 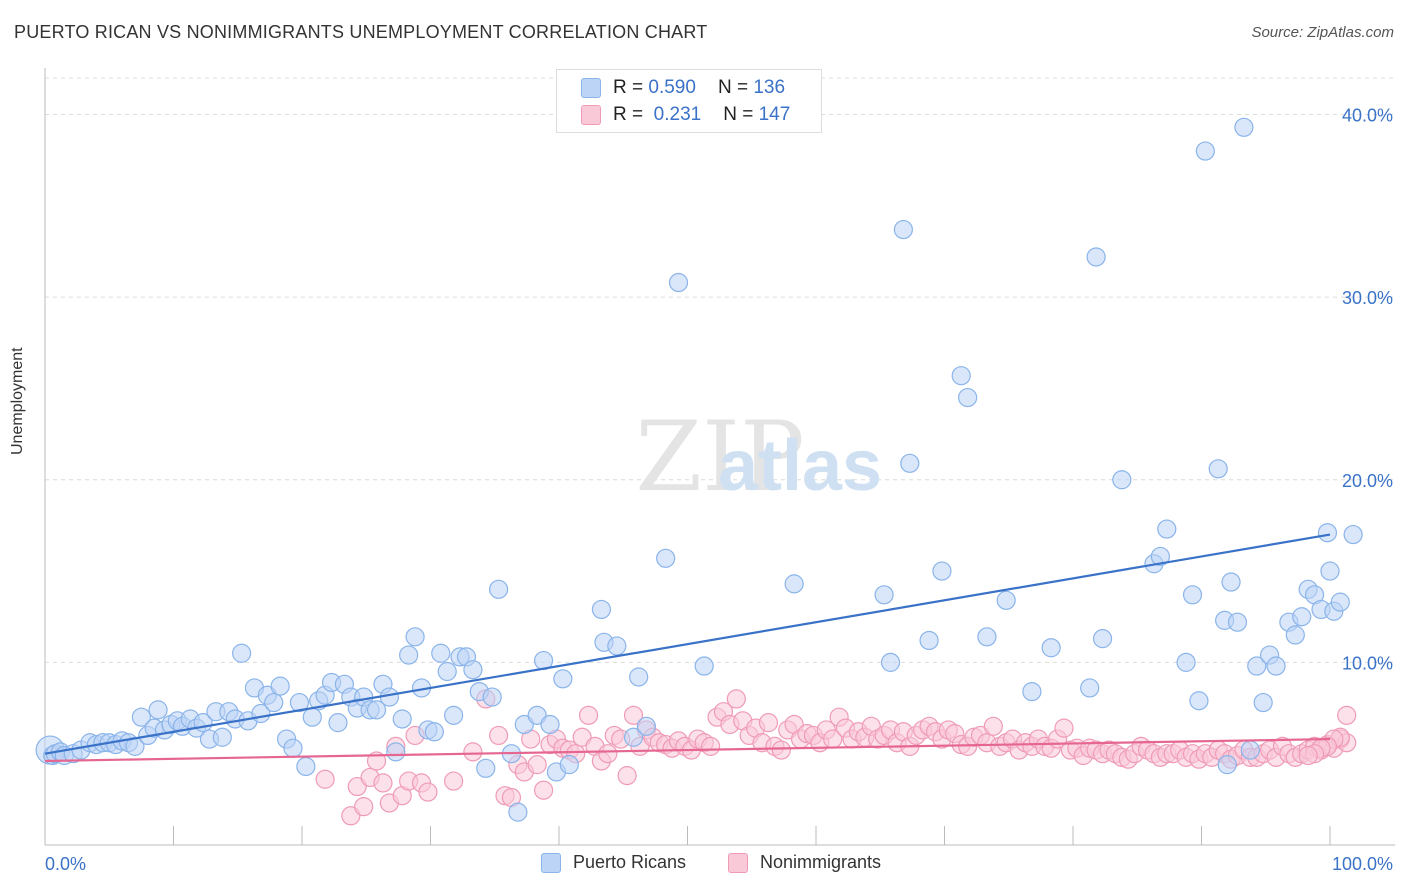 I want to click on series-legend: Puerto Ricans Nonimmigrants, so click(x=703, y=865).